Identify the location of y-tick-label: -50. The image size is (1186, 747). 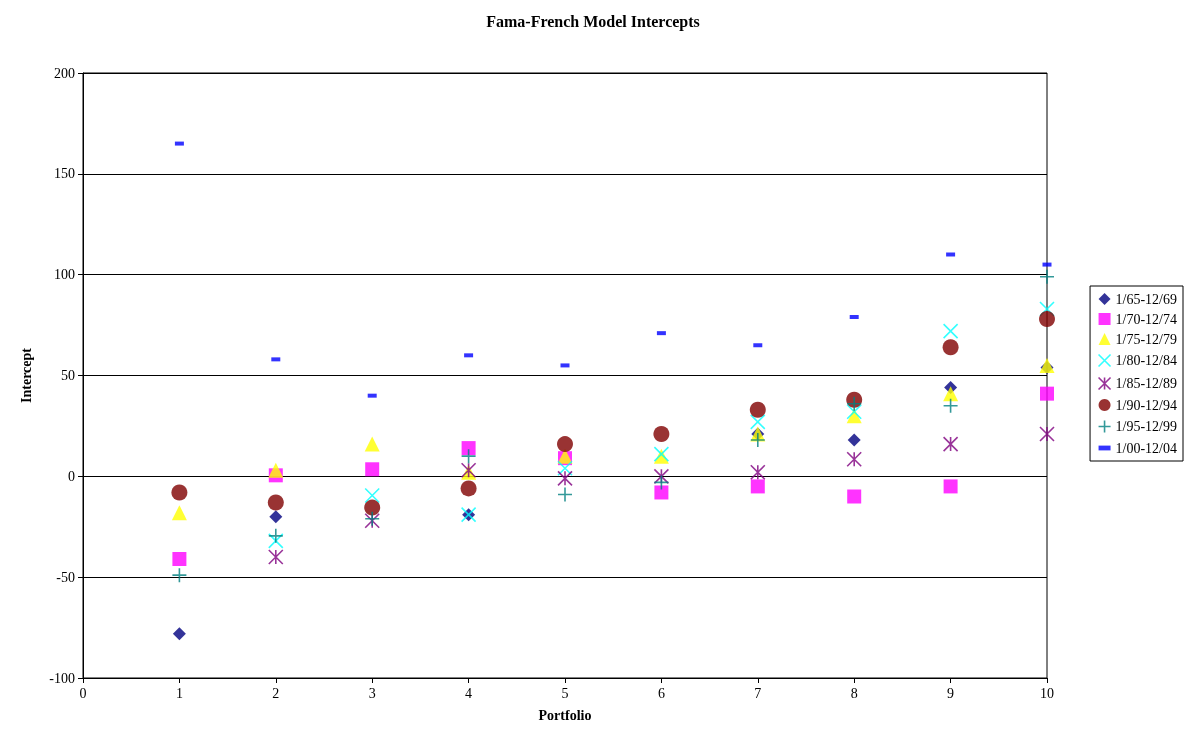
(65, 577).